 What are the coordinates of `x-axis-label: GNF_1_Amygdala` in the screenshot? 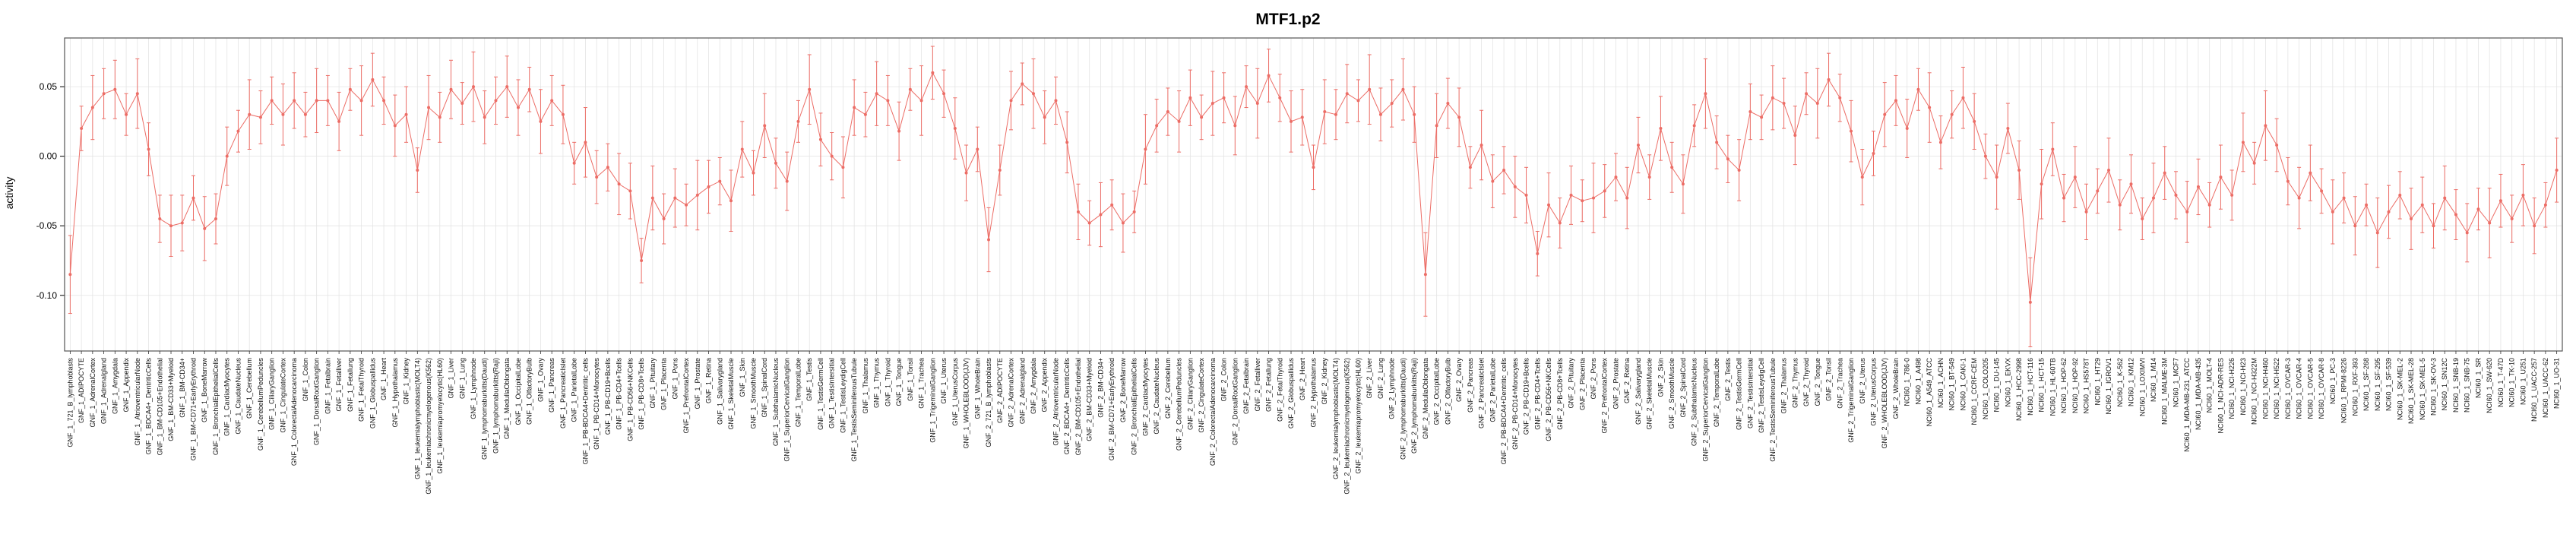 It's located at (115, 386).